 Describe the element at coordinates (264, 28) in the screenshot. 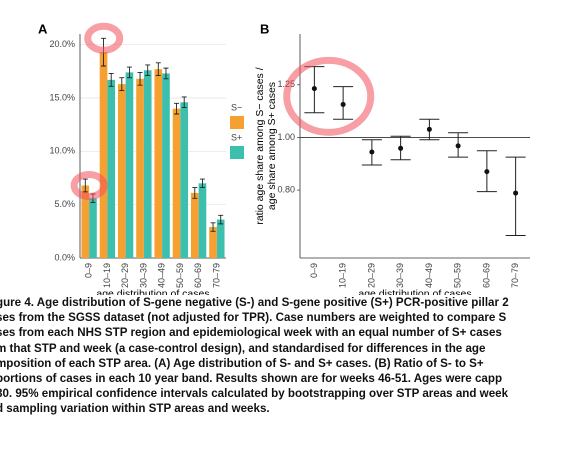

I see `panel-label: B` at that location.